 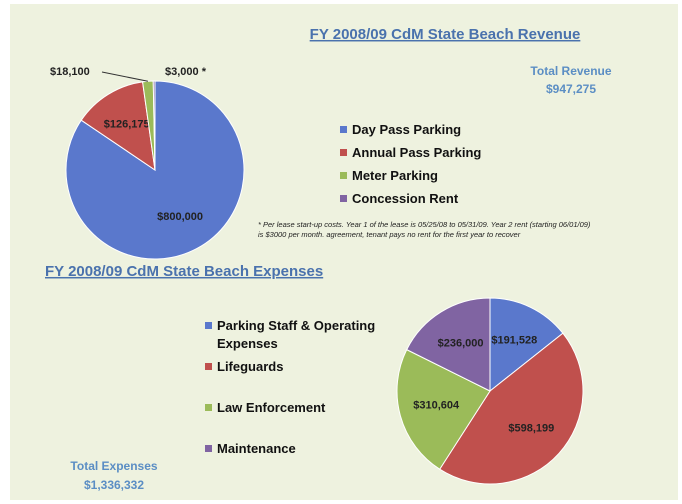 I want to click on legend-label-box: Annual Pass Parking, so click(x=417, y=152).